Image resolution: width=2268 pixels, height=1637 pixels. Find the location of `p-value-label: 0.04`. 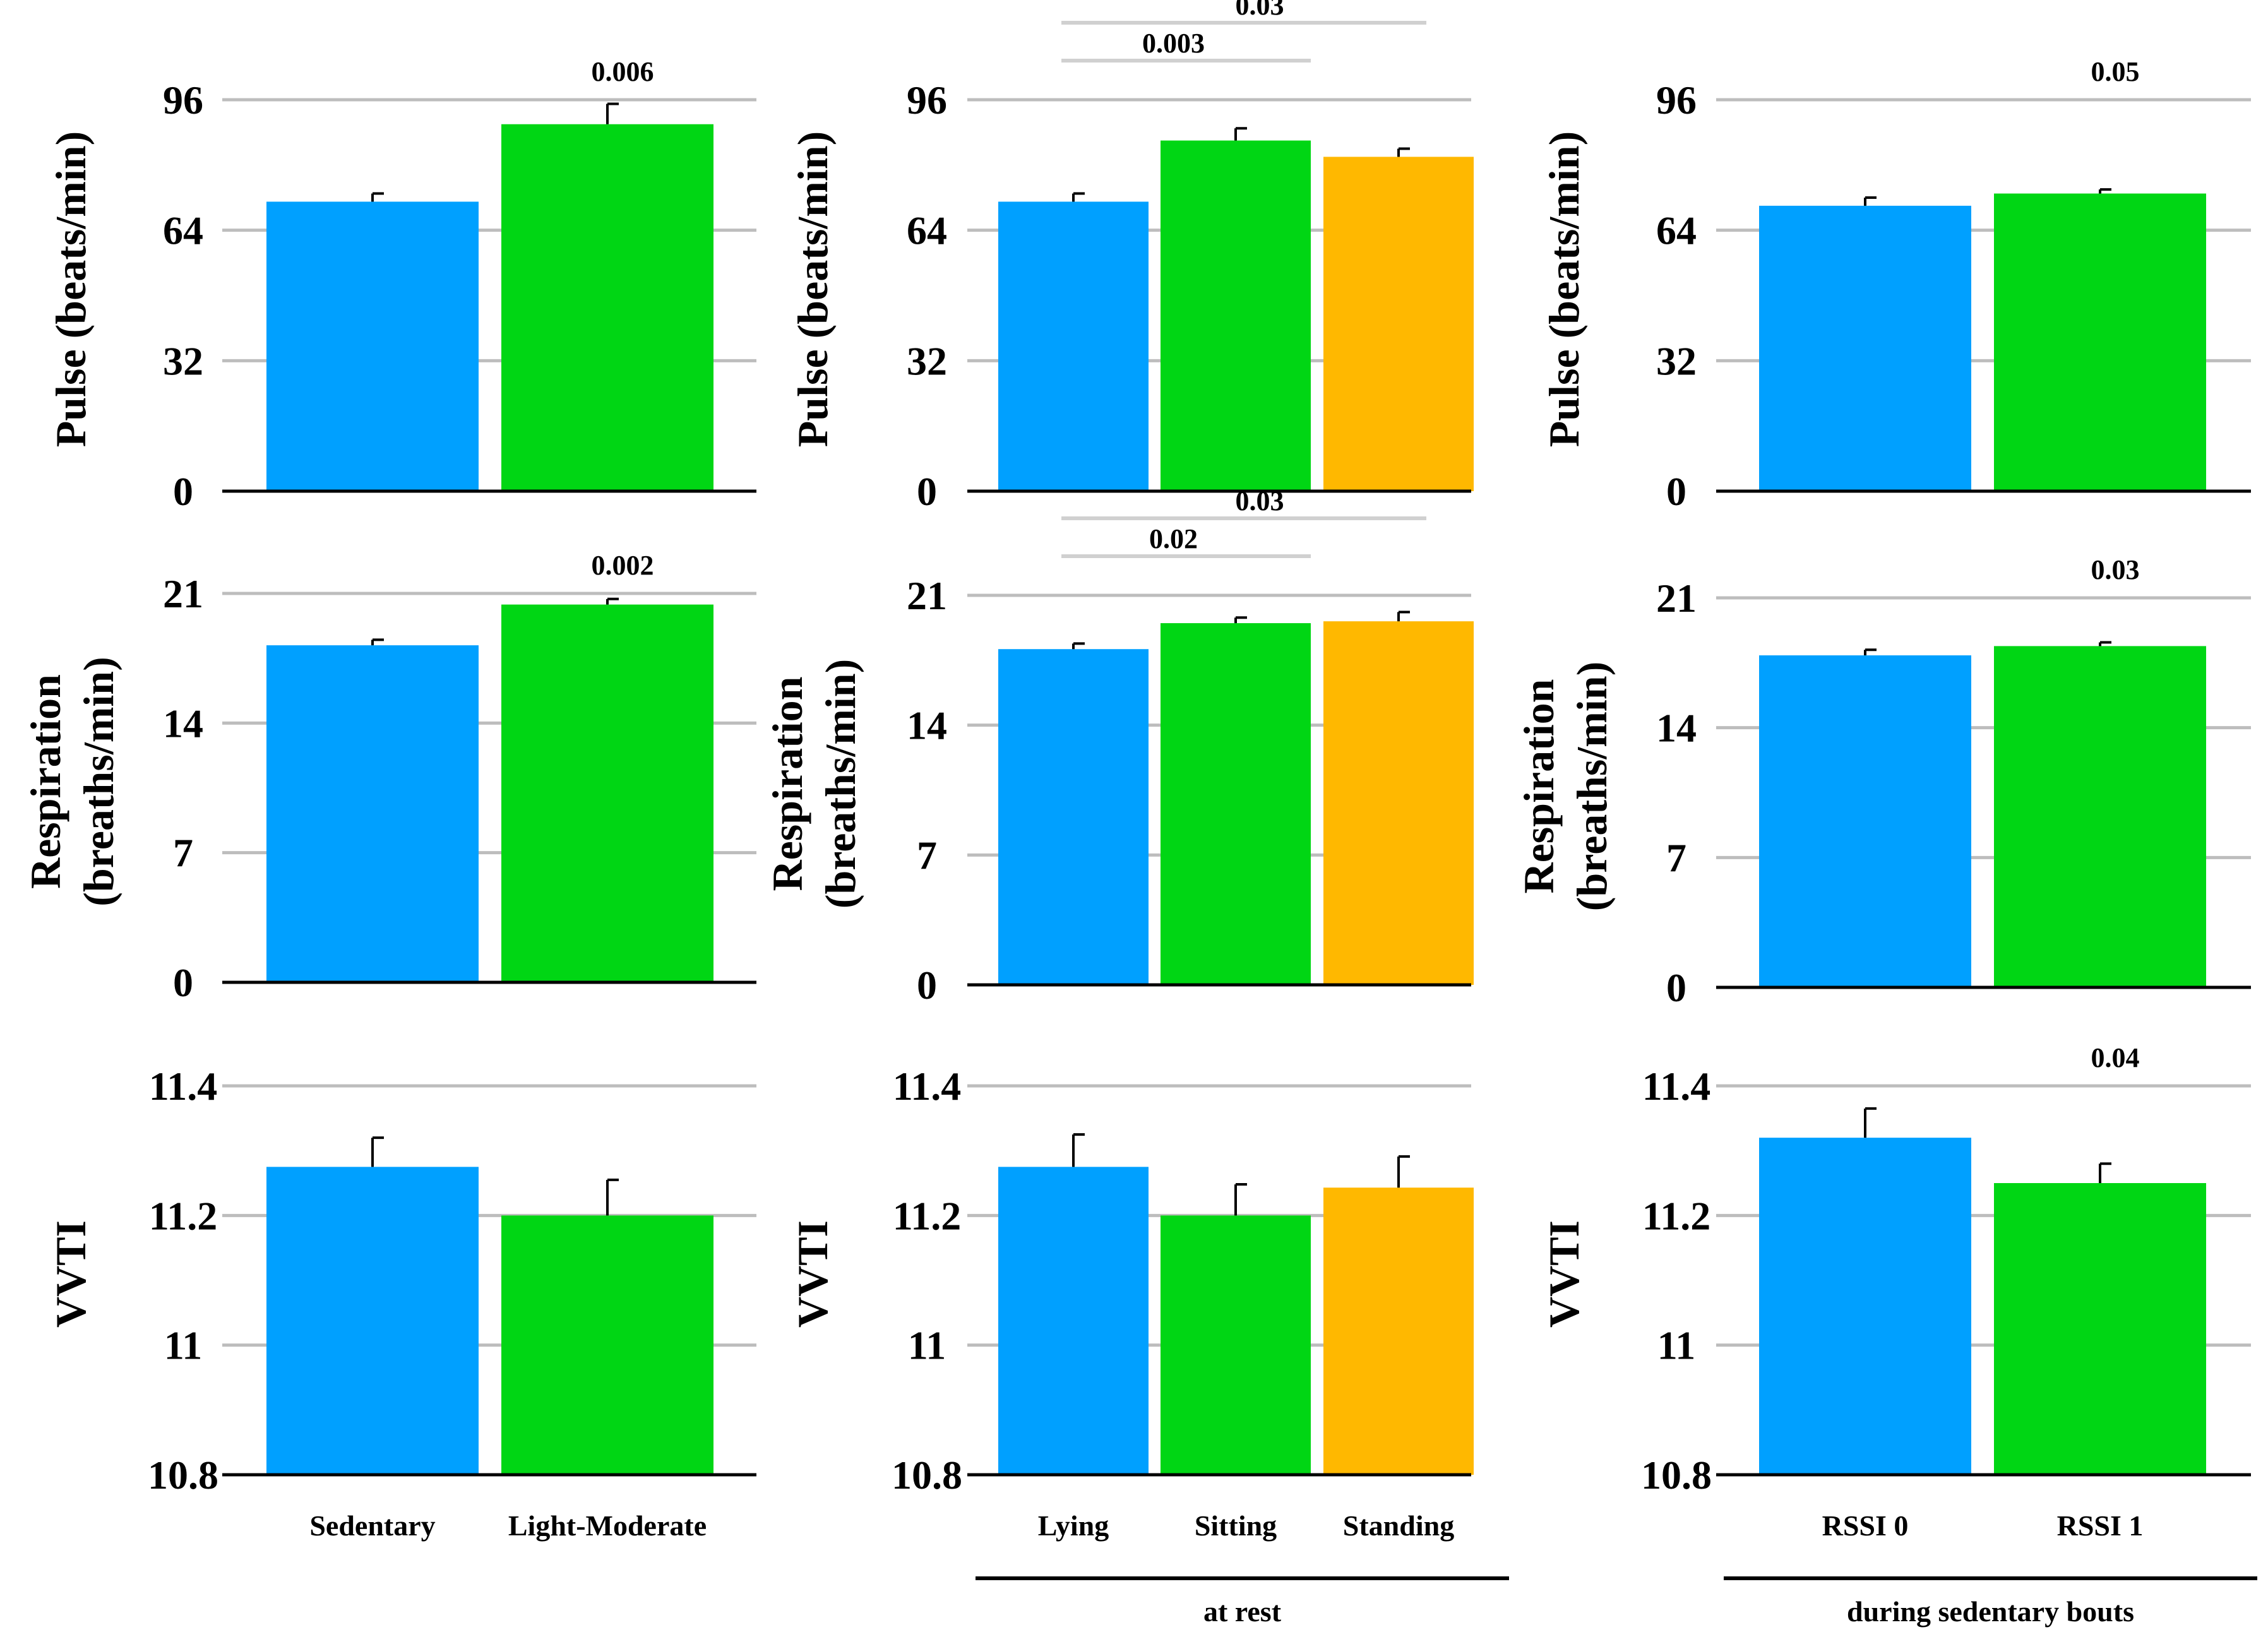

p-value-label: 0.04 is located at coordinates (2115, 1057).